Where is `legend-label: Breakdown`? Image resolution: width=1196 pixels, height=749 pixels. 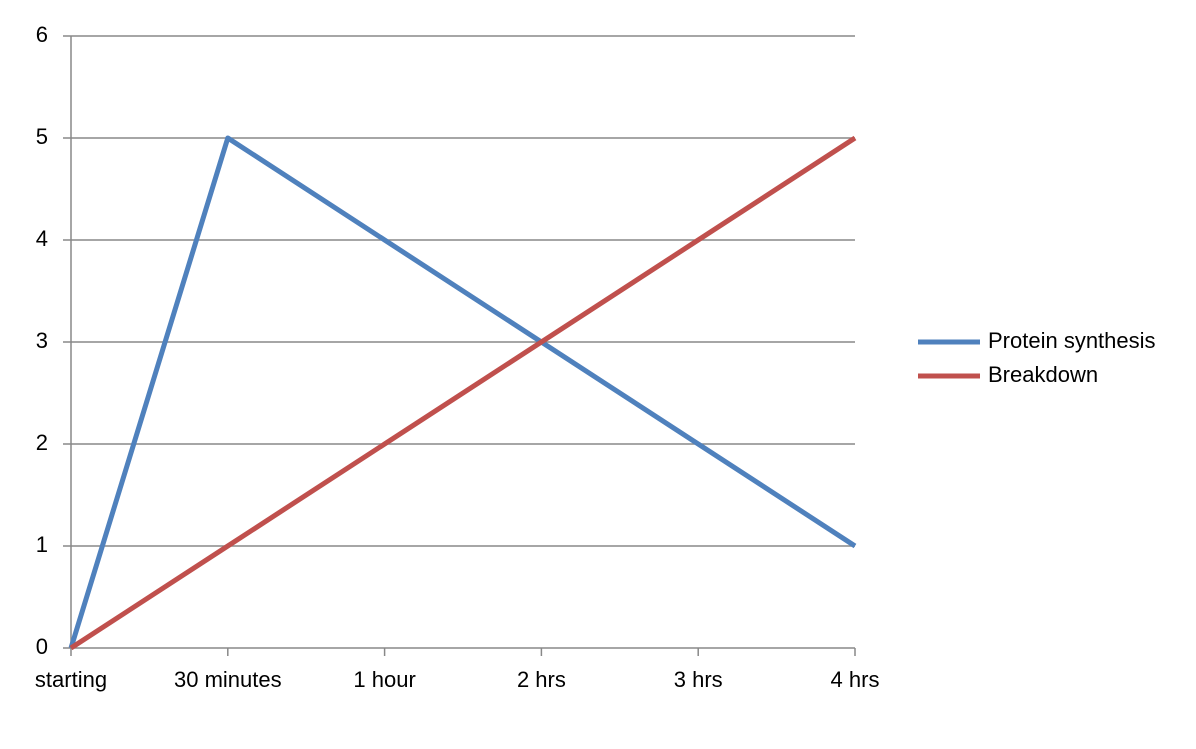
legend-label: Breakdown is located at coordinates (1043, 374).